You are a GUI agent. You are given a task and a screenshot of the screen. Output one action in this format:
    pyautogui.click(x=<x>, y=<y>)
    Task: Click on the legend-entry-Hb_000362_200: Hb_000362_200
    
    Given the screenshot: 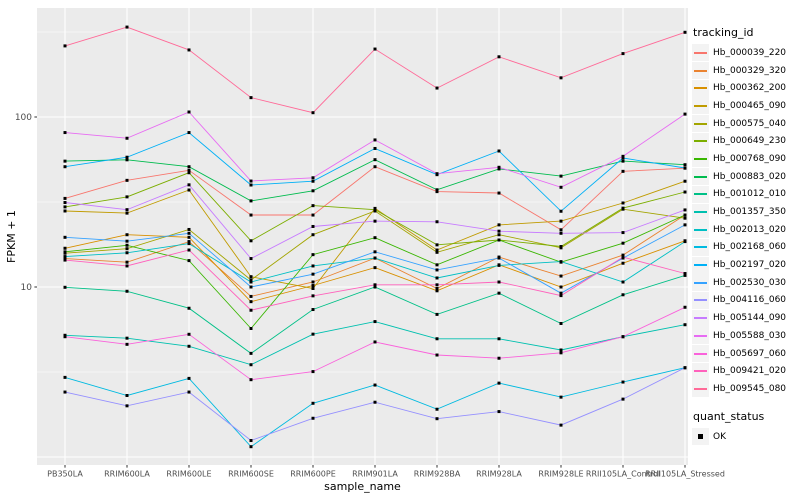 What is the action you would take?
    pyautogui.click(x=745, y=88)
    